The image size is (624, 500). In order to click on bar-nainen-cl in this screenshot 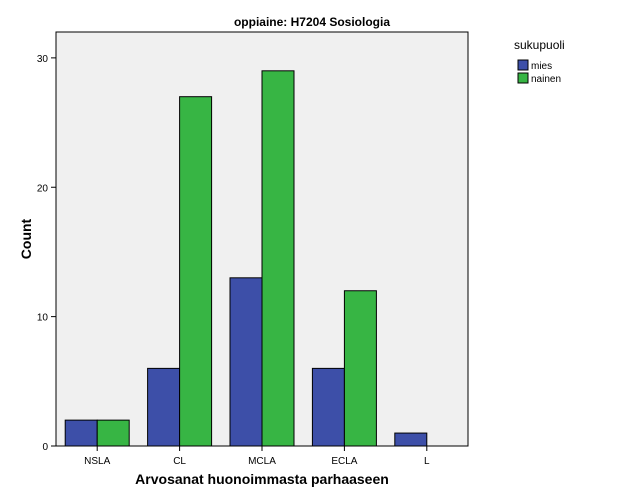, I will do `click(196, 271)`.